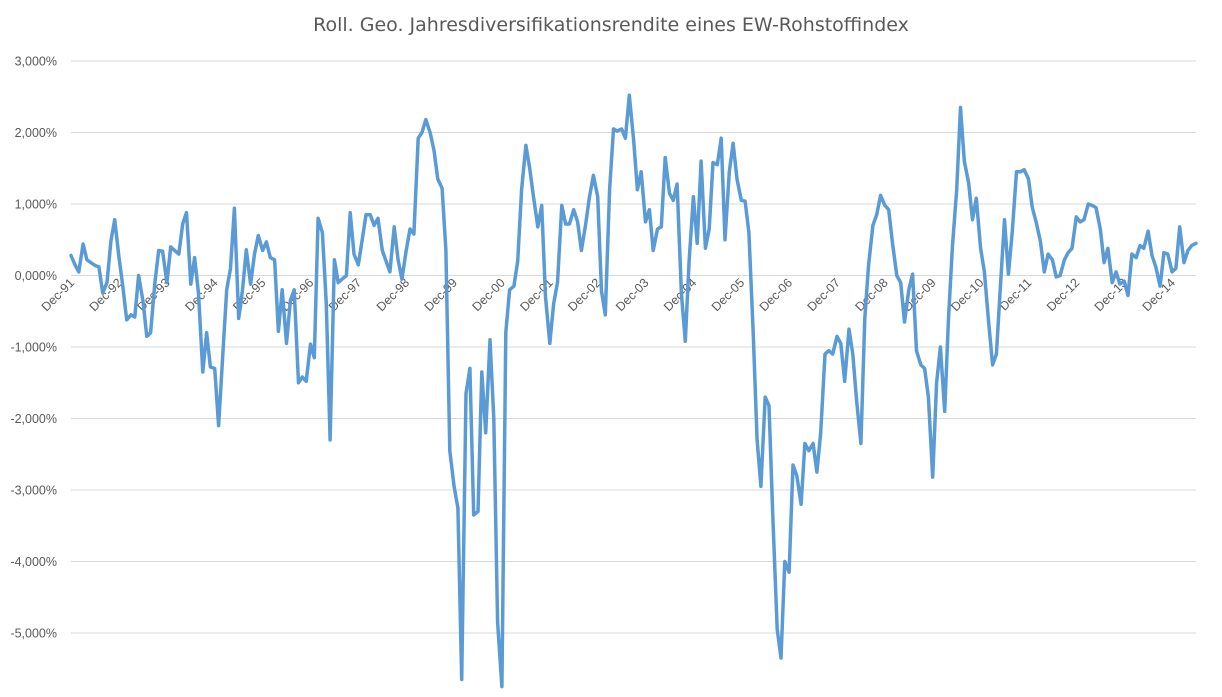 This screenshot has height=697, width=1222. Describe the element at coordinates (632, 295) in the screenshot. I see `x-tick-label: Dec-03` at that location.